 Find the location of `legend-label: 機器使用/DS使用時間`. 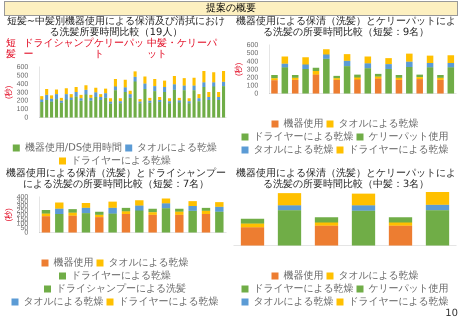

legend-label: 機器使用/DS使用時間 is located at coordinates (73, 148).